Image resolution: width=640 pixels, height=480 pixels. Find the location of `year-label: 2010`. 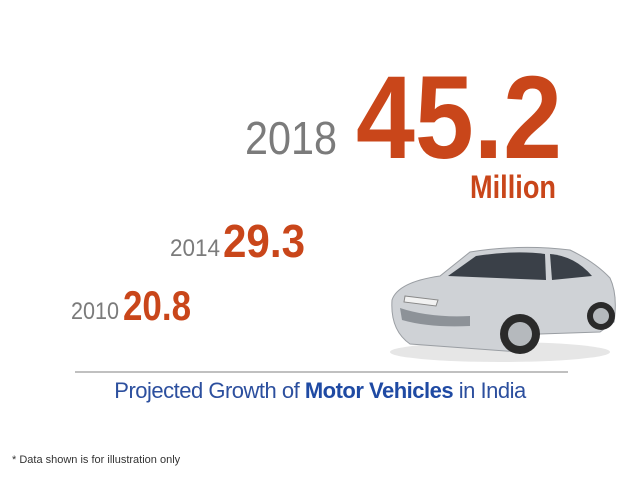

year-label: 2010 is located at coordinates (95, 311).